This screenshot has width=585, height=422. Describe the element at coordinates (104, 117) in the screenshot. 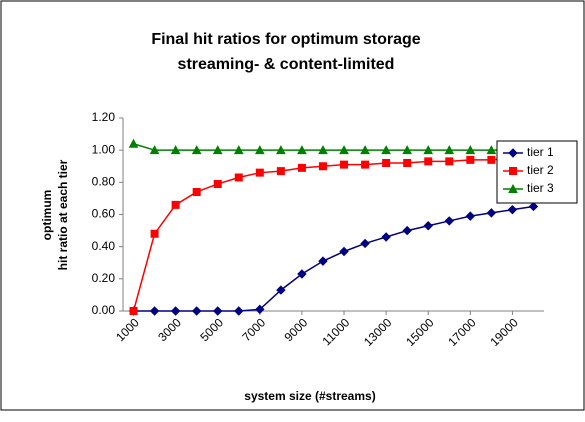

I see `y-tick-label: 1.20` at that location.